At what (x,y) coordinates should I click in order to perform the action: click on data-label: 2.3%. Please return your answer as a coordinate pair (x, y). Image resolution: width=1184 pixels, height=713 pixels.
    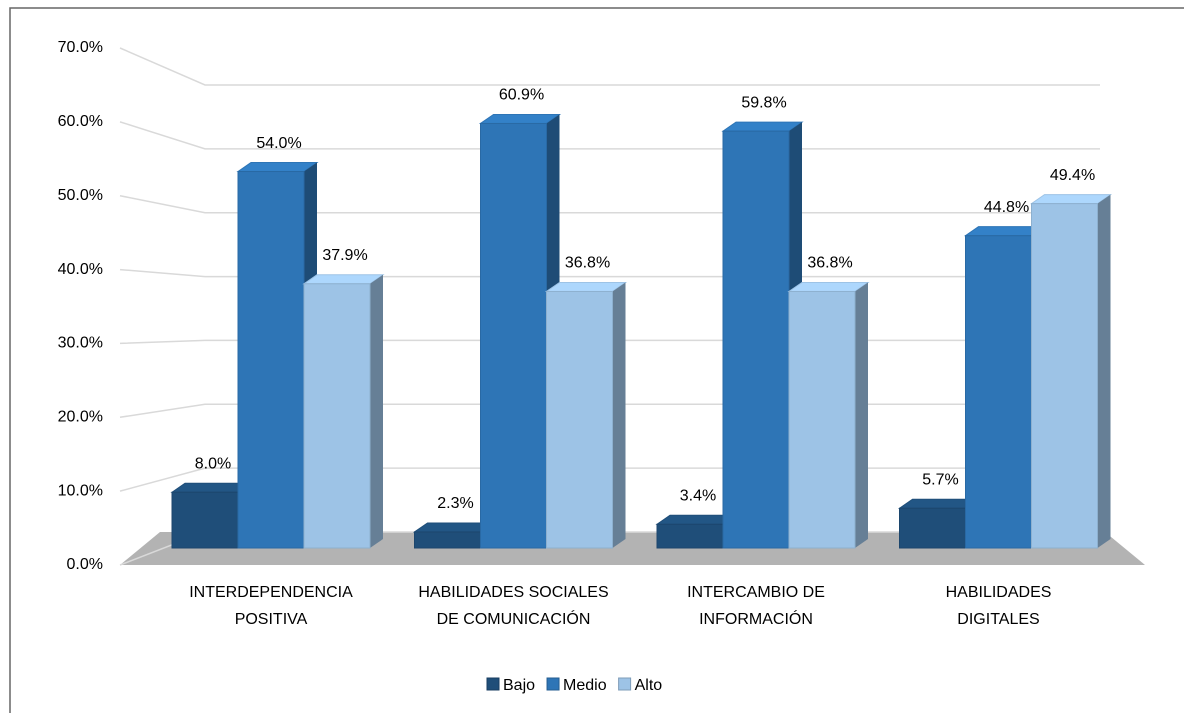
    Looking at the image, I should click on (455, 503).